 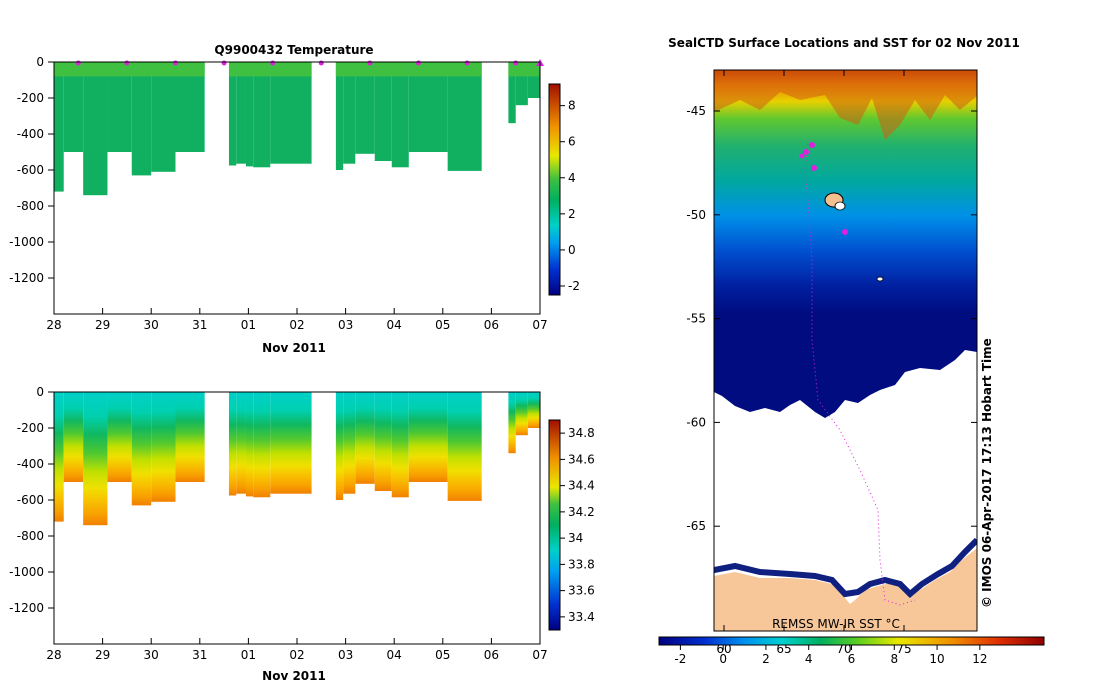 What do you see at coordinates (696, 526) in the screenshot?
I see `lat-tick-label: -65` at bounding box center [696, 526].